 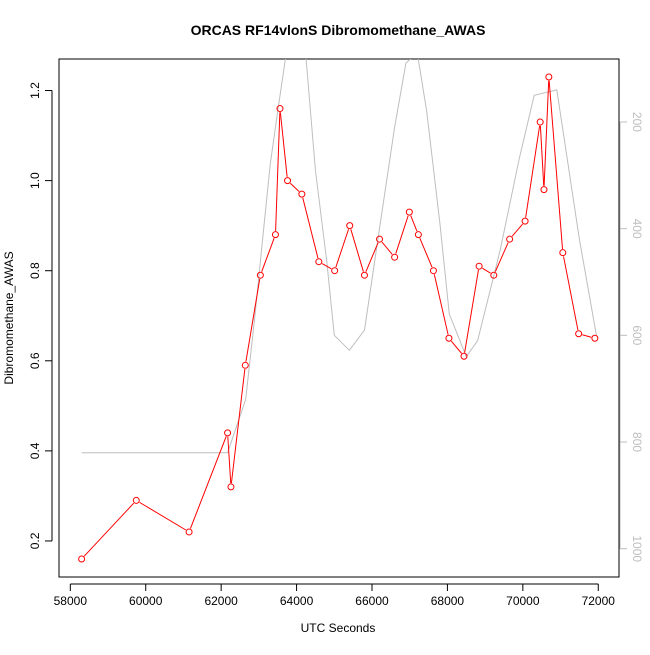 What do you see at coordinates (35, 540) in the screenshot?
I see `y-tick-label: 0.2` at bounding box center [35, 540].